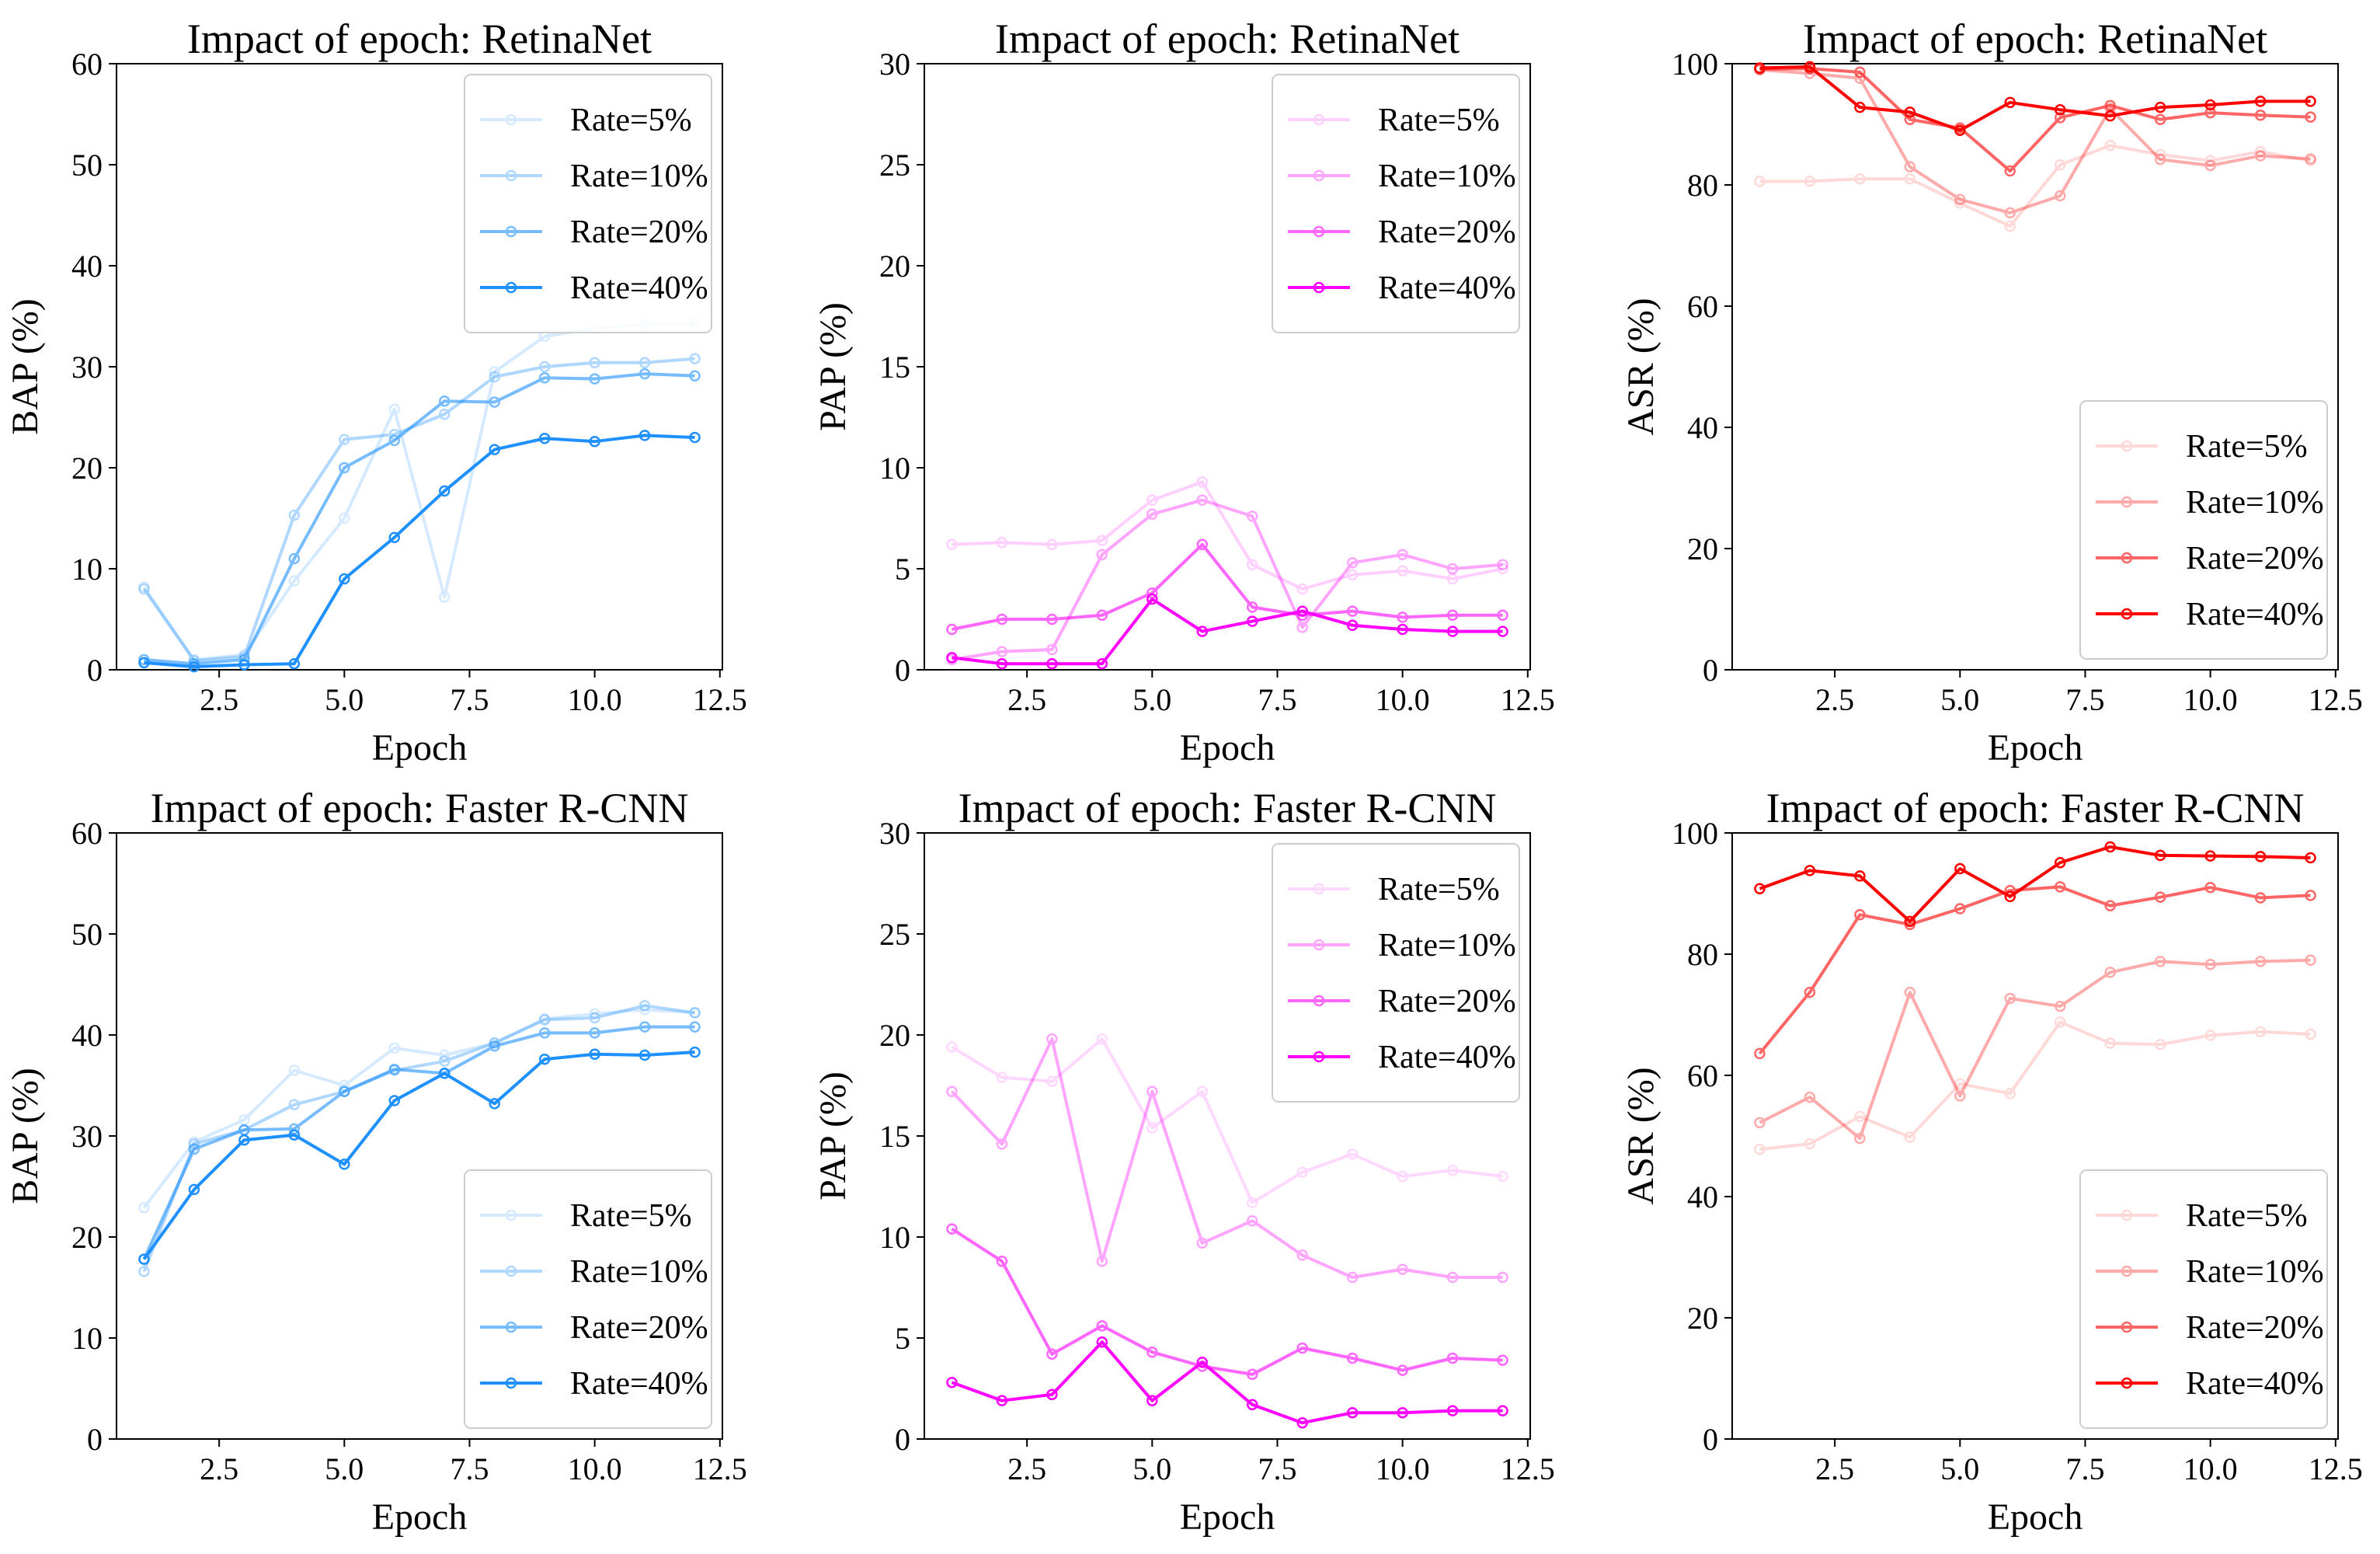 This screenshot has height=1554, width=2380. What do you see at coordinates (2084, 1469) in the screenshot?
I see `x-tick-label: 7.5` at bounding box center [2084, 1469].